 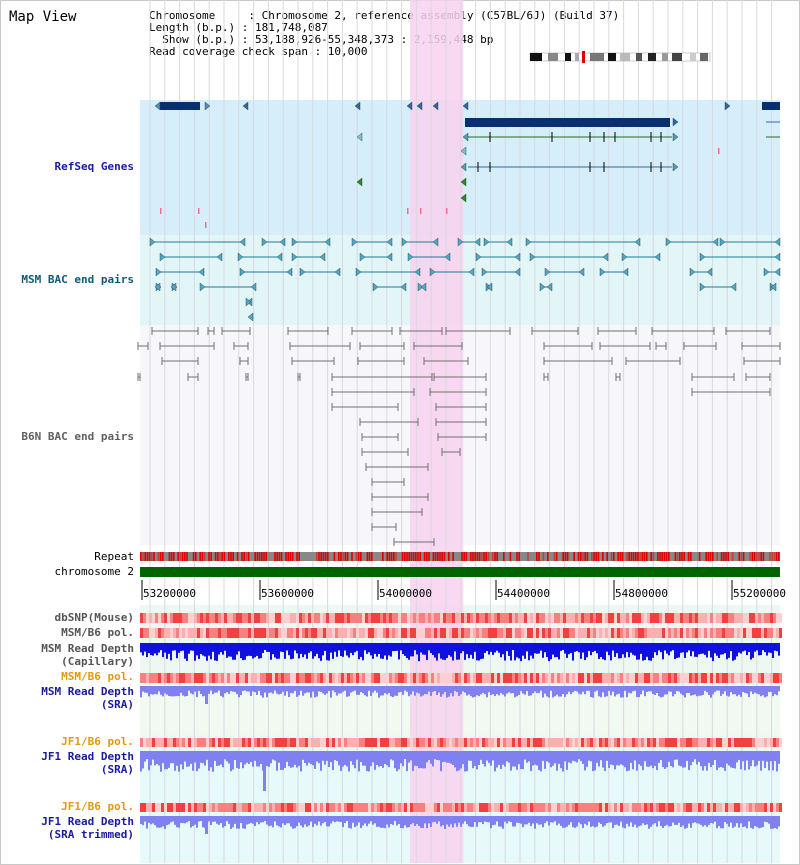 What do you see at coordinates (87, 821) in the screenshot?
I see `jf1-read-depth-trim-label: JF1 Read Depth` at bounding box center [87, 821].